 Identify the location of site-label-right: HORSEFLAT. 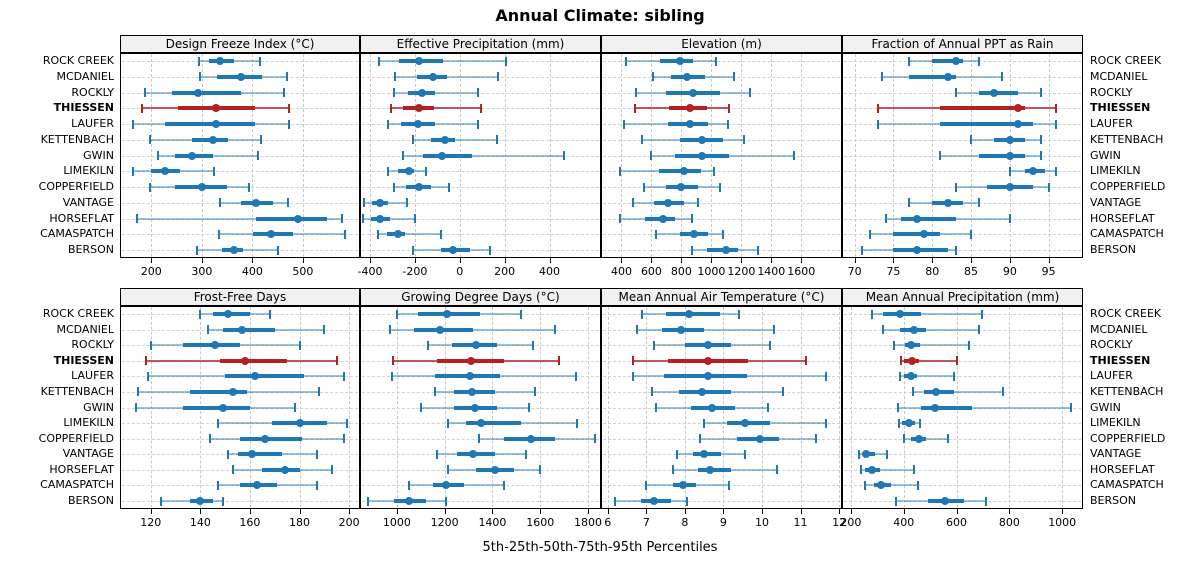
(1122, 218).